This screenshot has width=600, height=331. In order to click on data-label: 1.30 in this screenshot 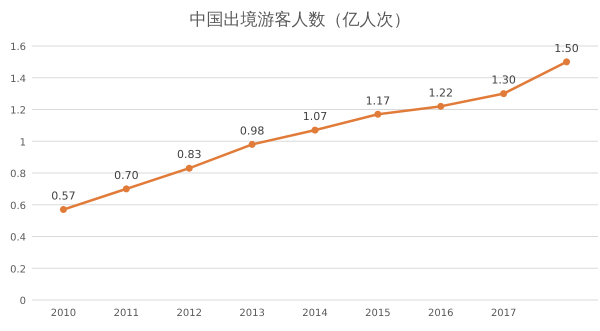, I will do `click(503, 80)`.